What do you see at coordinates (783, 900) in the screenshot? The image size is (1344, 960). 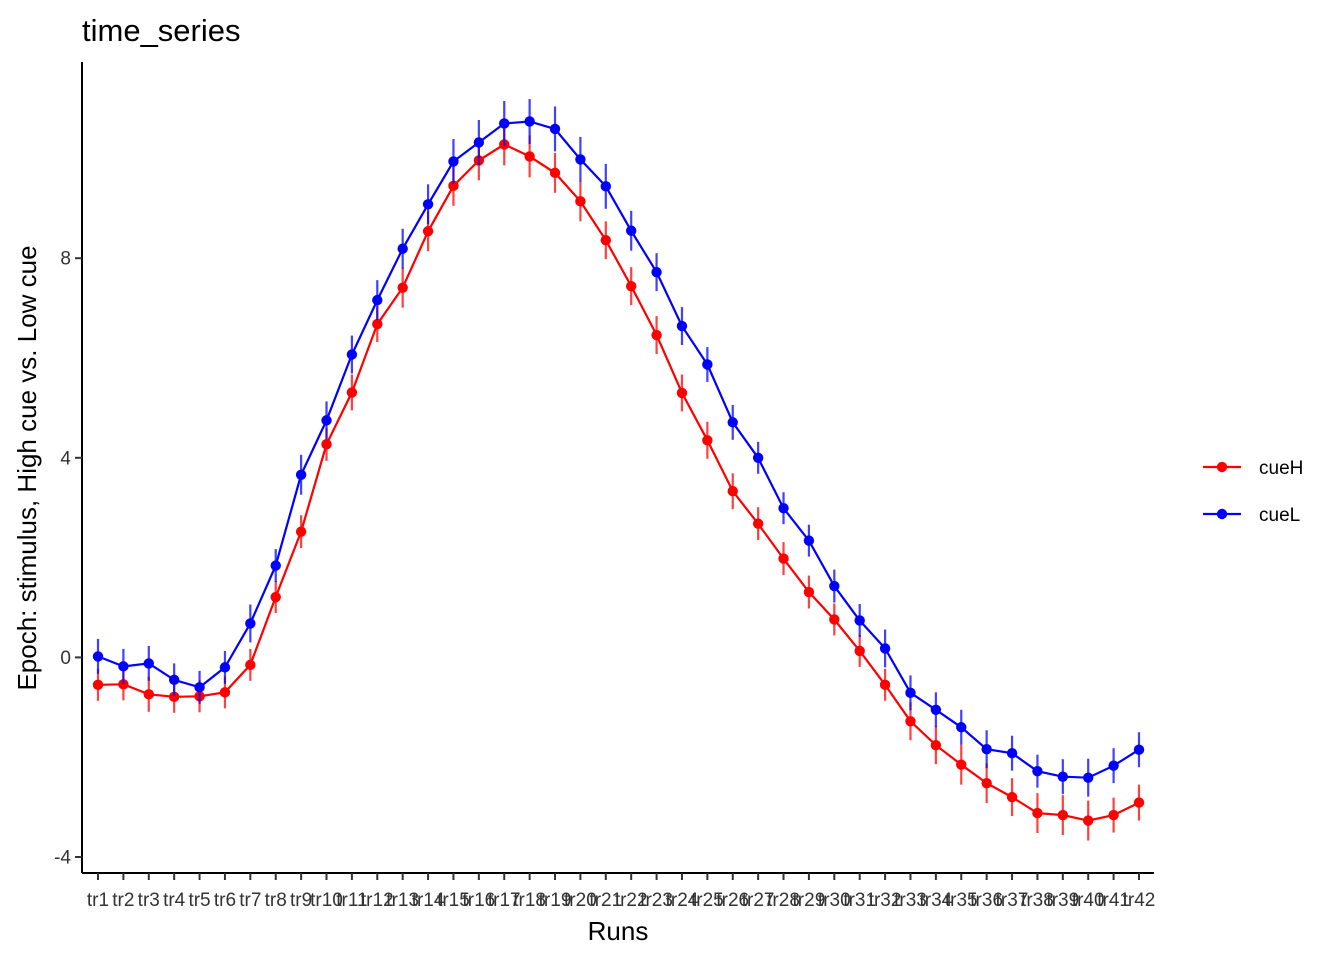 I see `x-tick-label: tr28` at bounding box center [783, 900].